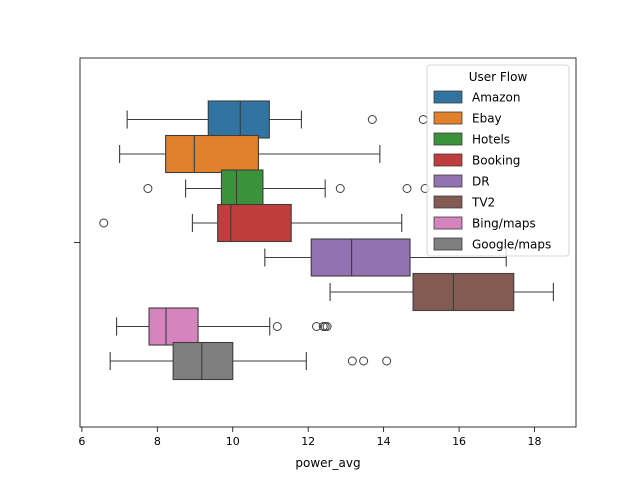 The height and width of the screenshot is (480, 640). Describe the element at coordinates (81, 441) in the screenshot. I see `x-tick-label: 6` at that location.